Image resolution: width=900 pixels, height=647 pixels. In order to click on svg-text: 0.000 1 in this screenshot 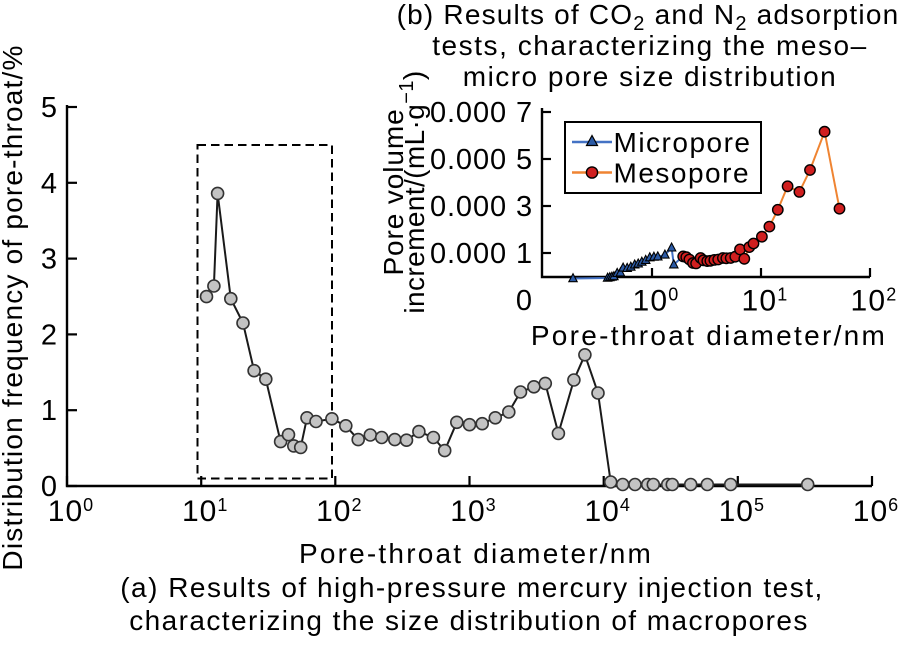, I will do `click(481, 254)`.